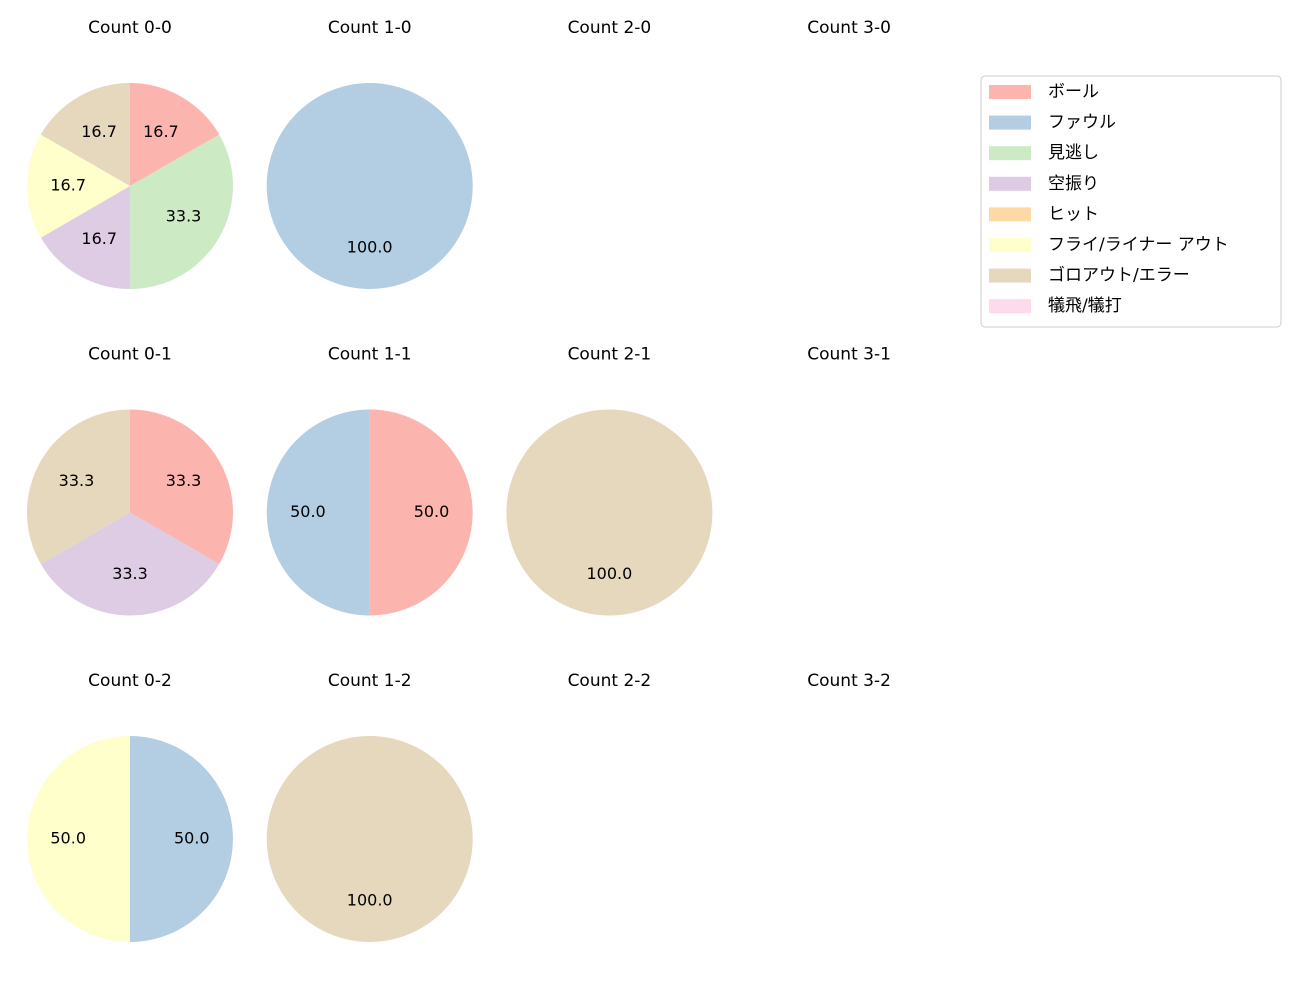 This screenshot has width=1300, height=1000. Describe the element at coordinates (1073, 92) in the screenshot. I see `legend-label: ボール` at that location.